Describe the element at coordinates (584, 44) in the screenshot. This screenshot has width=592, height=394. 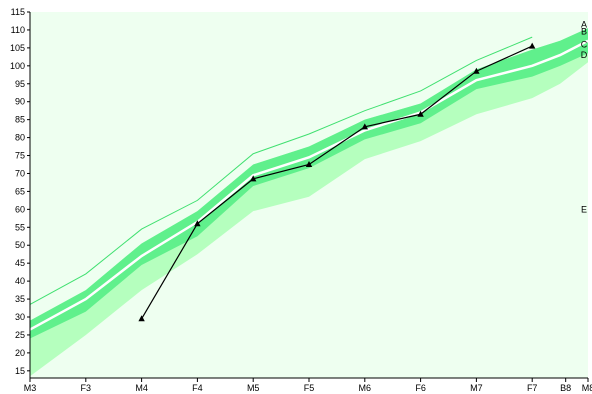
I see `band-label-c: C` at that location.